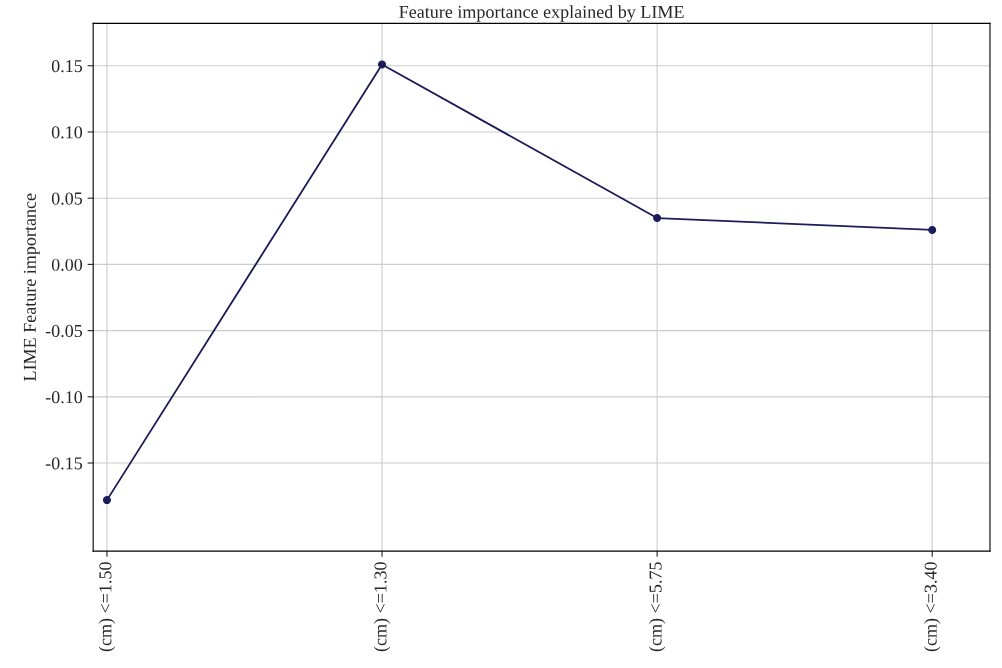  What do you see at coordinates (64, 463) in the screenshot?
I see `y-tick-label: -0.15` at bounding box center [64, 463].